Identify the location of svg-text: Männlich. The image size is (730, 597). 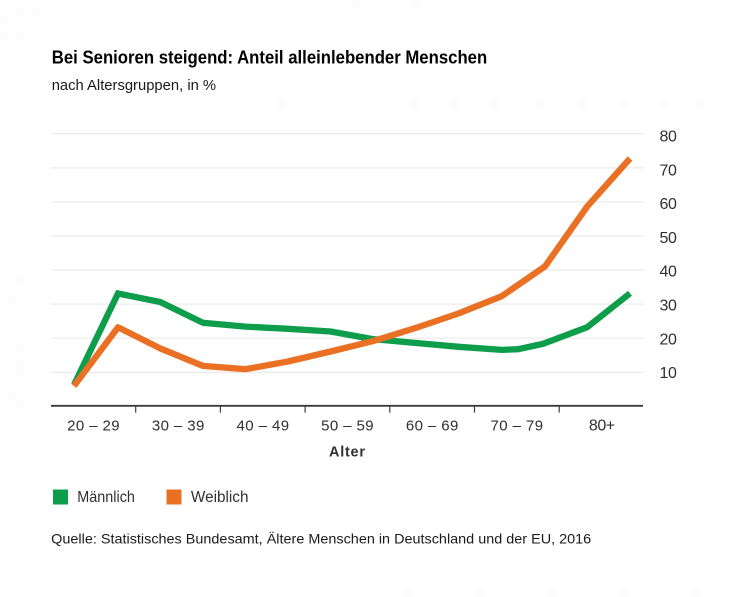
(106, 497).